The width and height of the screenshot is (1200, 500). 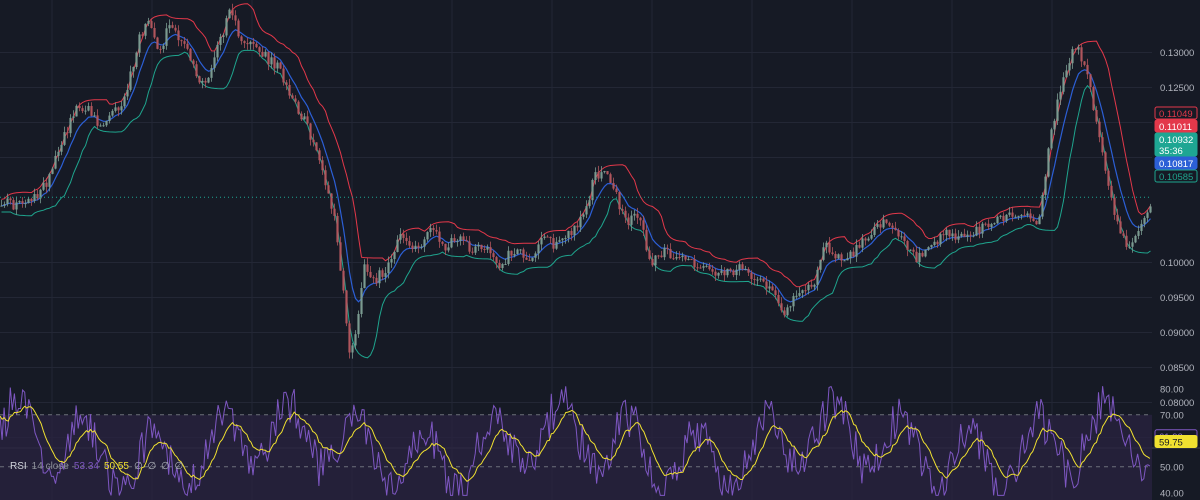 What do you see at coordinates (1177, 88) in the screenshot?
I see `price-tick-label: 0.12500` at bounding box center [1177, 88].